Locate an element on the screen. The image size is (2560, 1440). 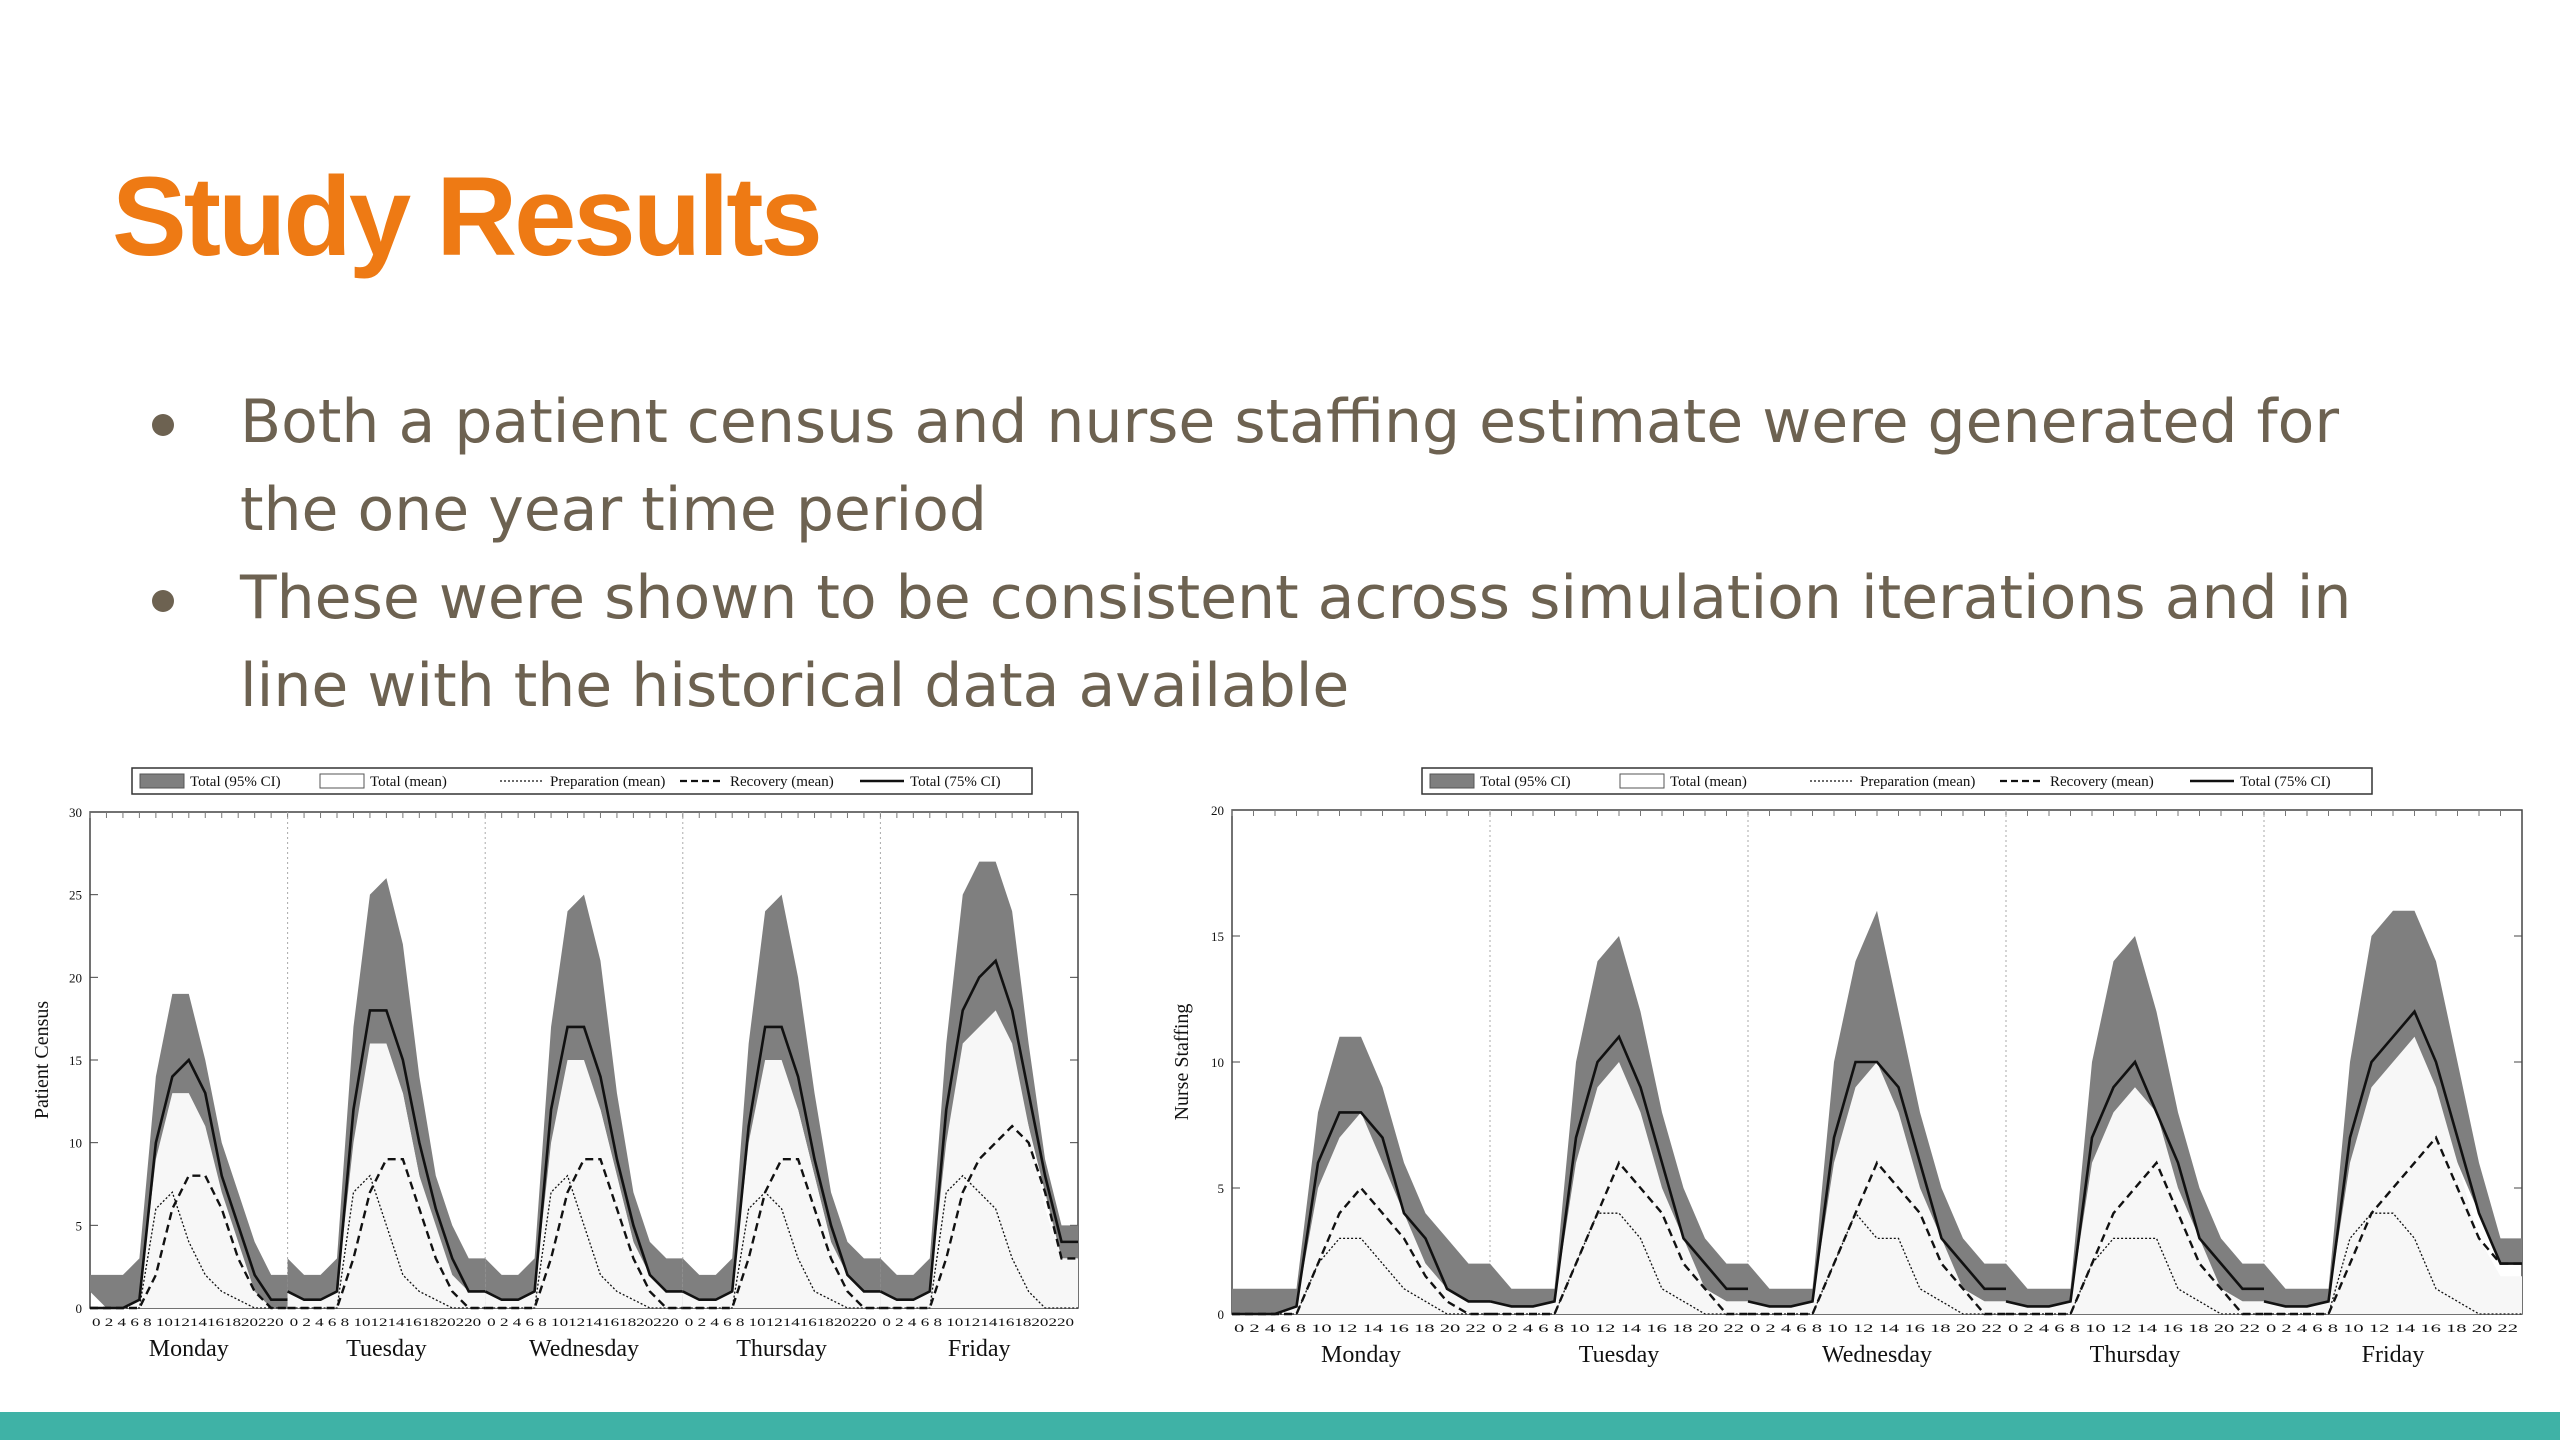
y-axis-label: Patient Census is located at coordinates (42, 1060).